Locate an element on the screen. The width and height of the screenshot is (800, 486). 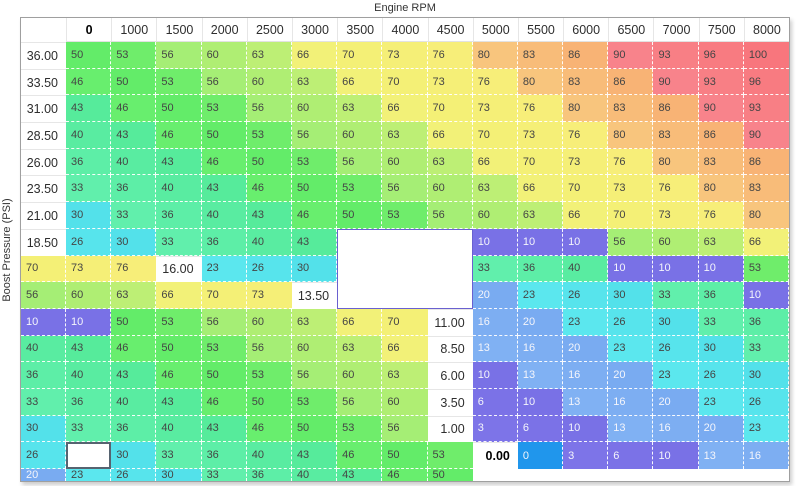
table-cell: 13 is located at coordinates (586, 402).